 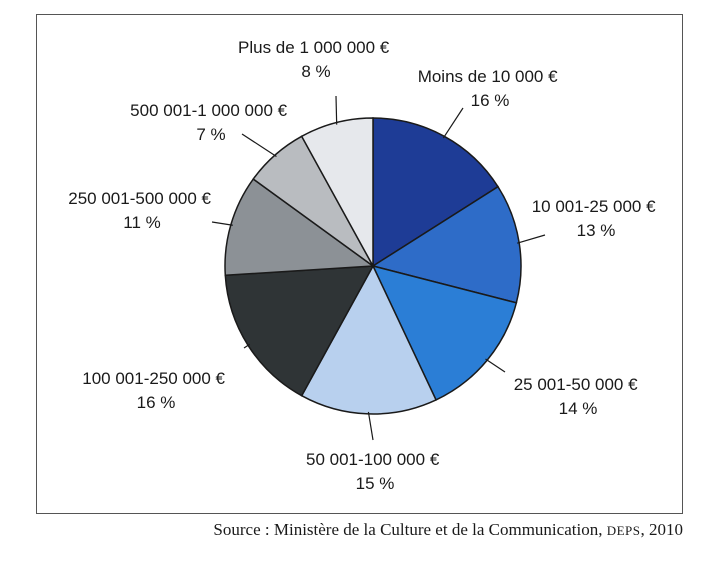 I want to click on slice-label-100001-250000: 100 001-250 000 € 16 %, so click(x=155, y=390).